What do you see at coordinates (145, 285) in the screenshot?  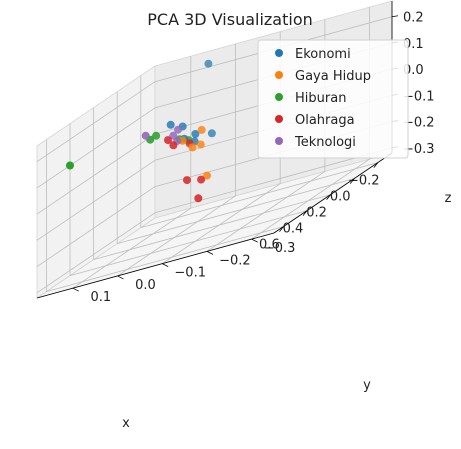 I see `y-tick-label-1: 0.0` at bounding box center [145, 285].